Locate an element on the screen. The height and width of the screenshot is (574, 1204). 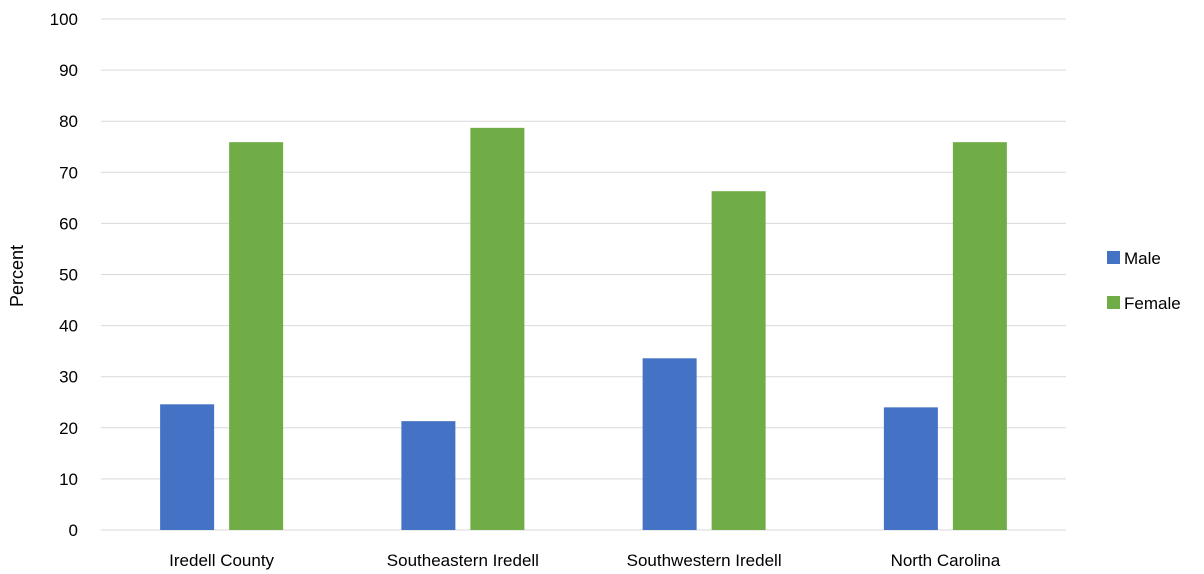
legend-swatch-female is located at coordinates (1113, 302).